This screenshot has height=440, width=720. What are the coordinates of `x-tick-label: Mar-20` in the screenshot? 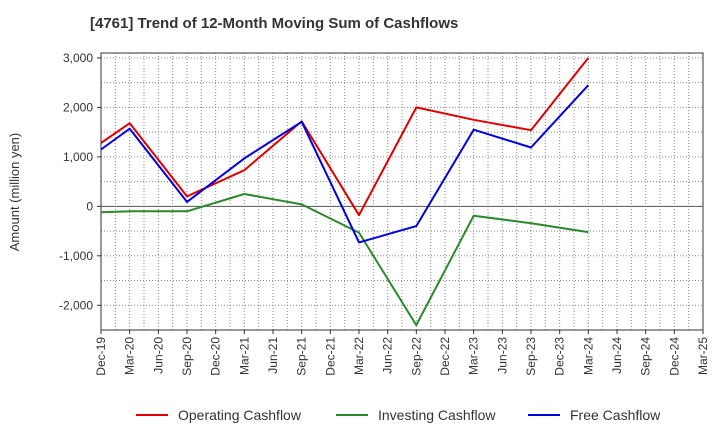 It's located at (130, 356).